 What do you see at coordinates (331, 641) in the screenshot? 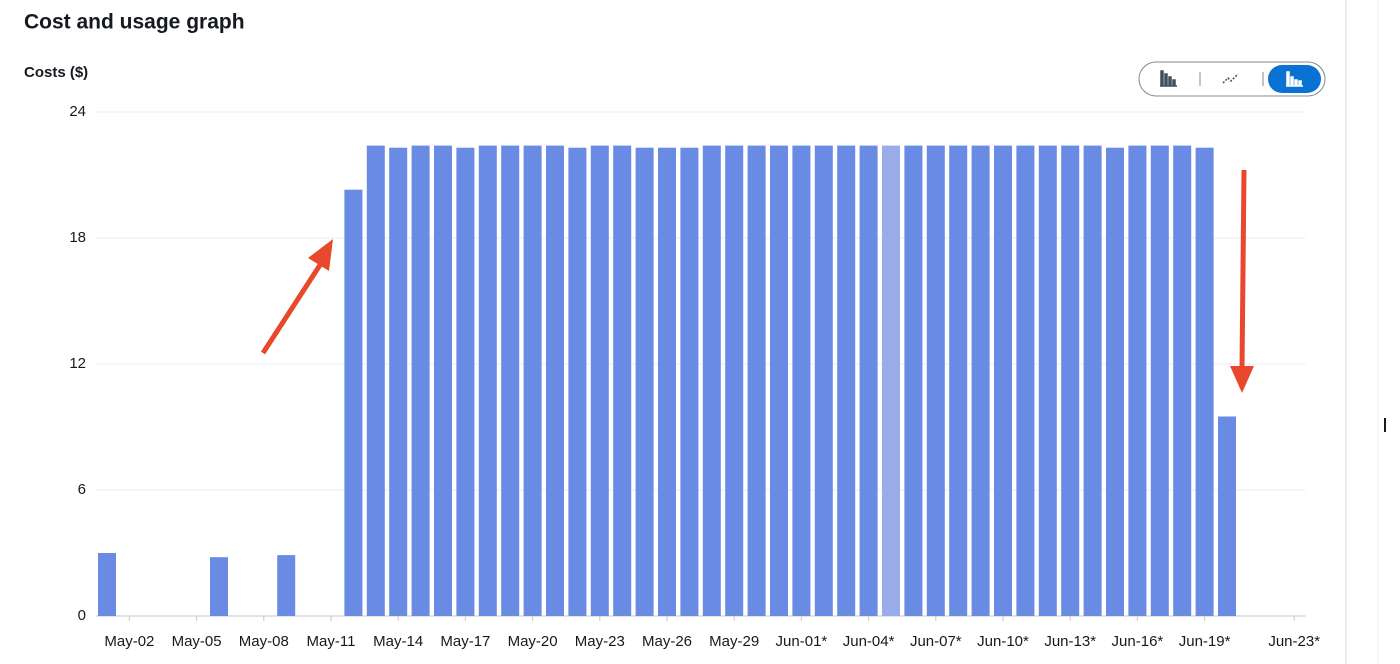
I see `x-tick-label: May-11` at bounding box center [331, 641].